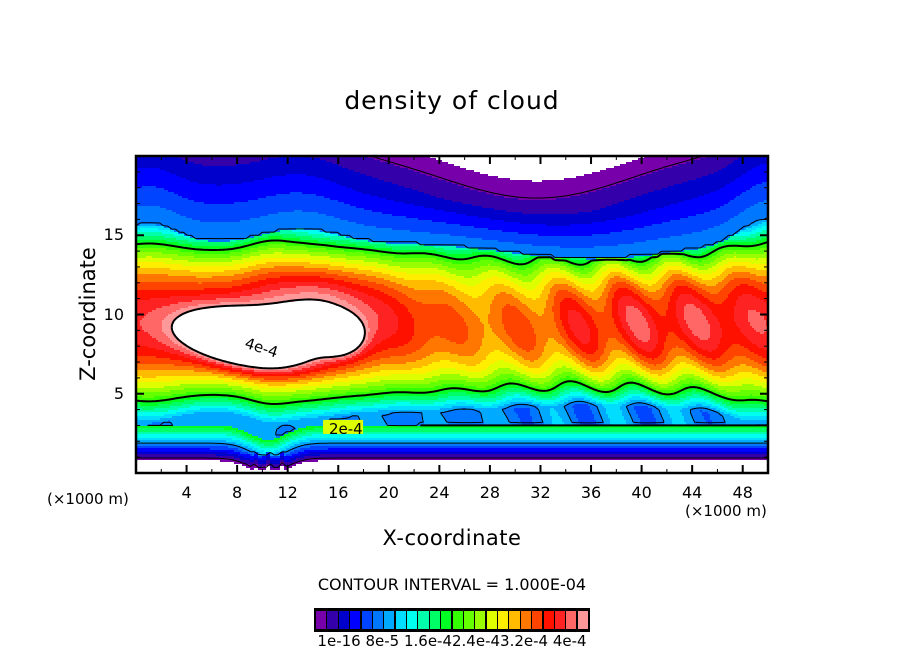 This screenshot has height=654, width=904. I want to click on x-tick-label: 44, so click(692, 492).